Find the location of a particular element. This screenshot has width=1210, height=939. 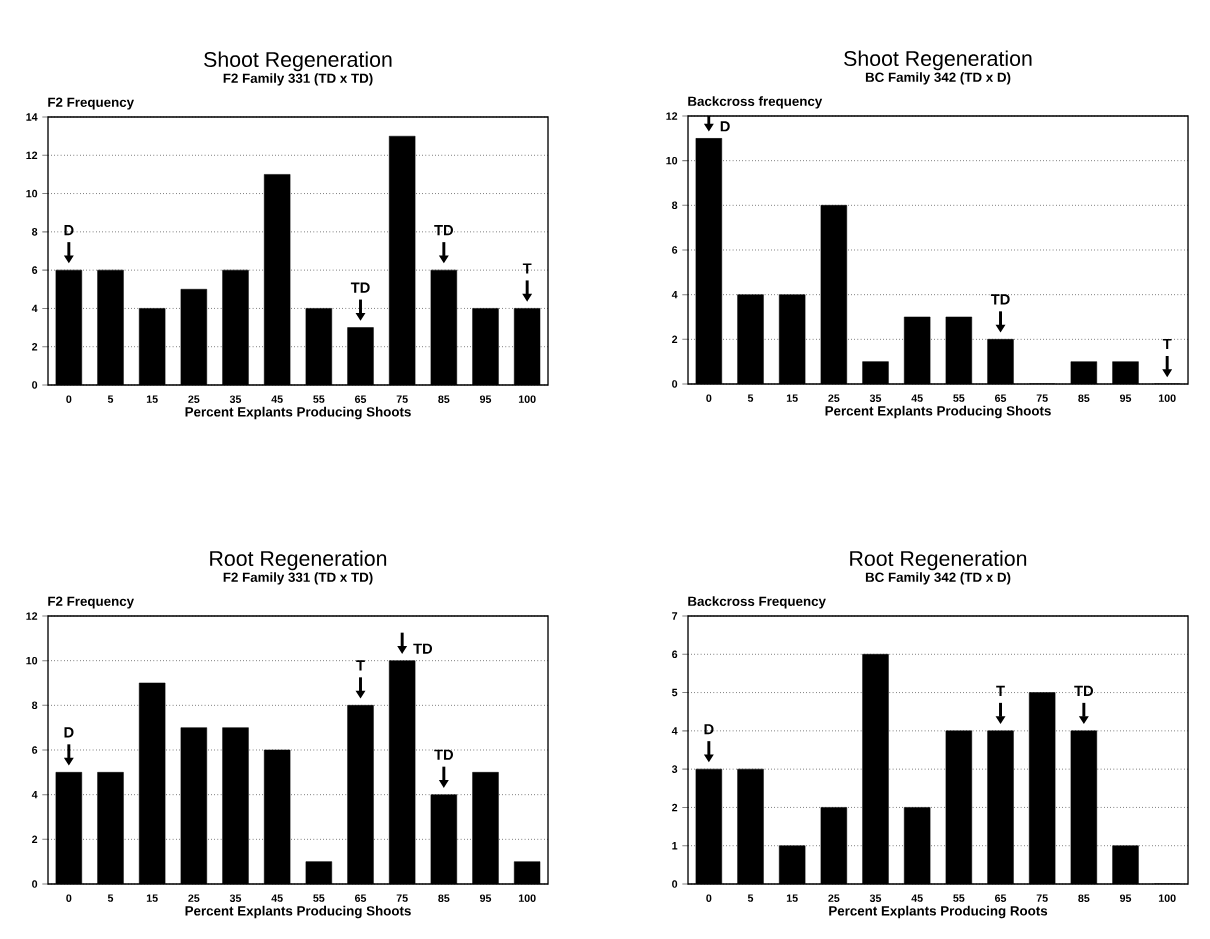

y-axis-title: Backcross frequency is located at coordinates (755, 102).